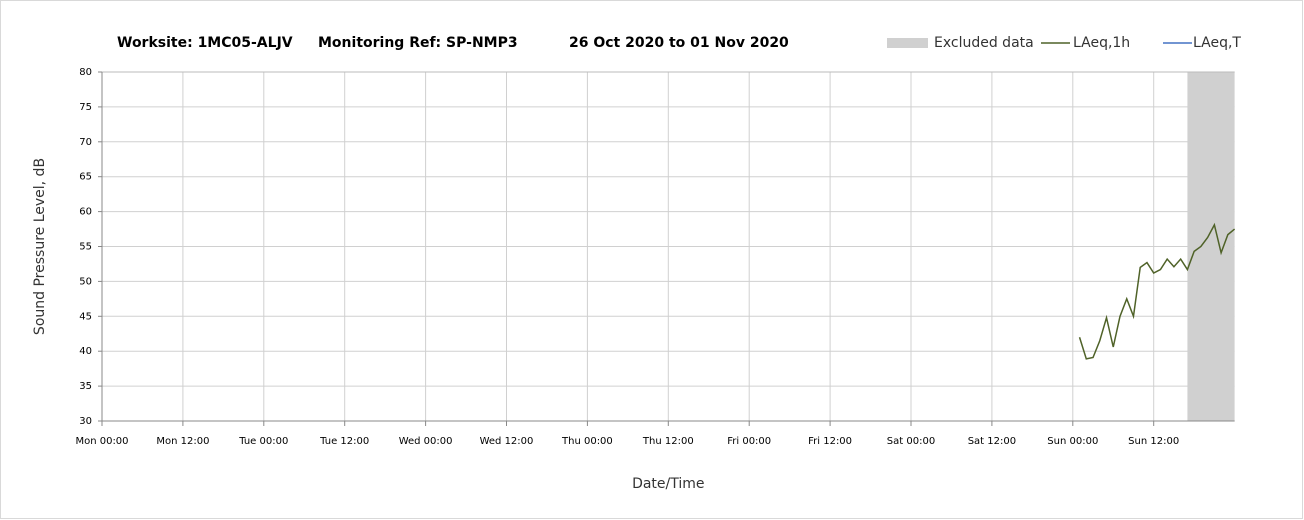 The height and width of the screenshot is (520, 1304). I want to click on y-tick-label: 35, so click(85, 386).